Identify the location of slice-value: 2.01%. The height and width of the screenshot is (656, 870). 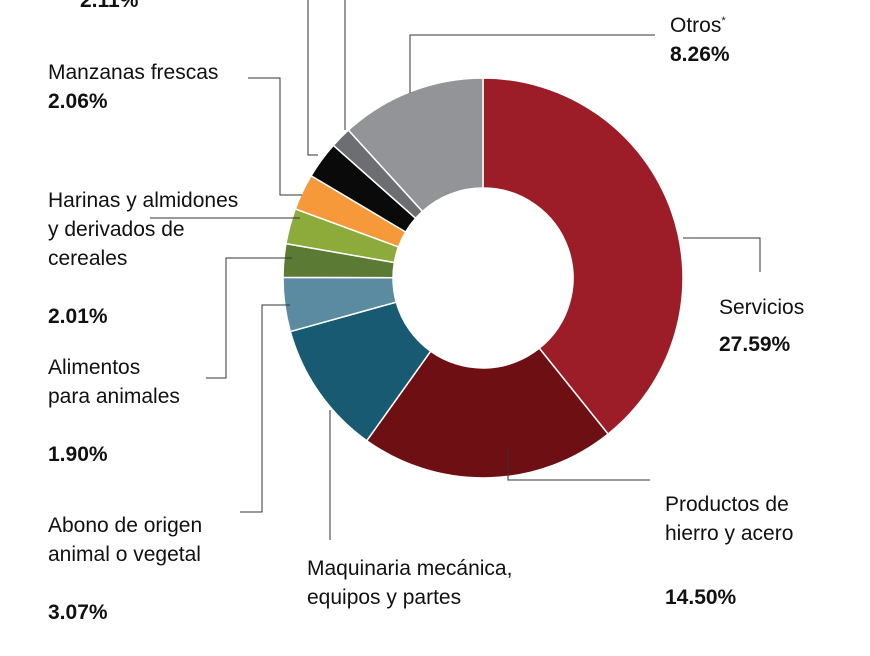
(78, 316).